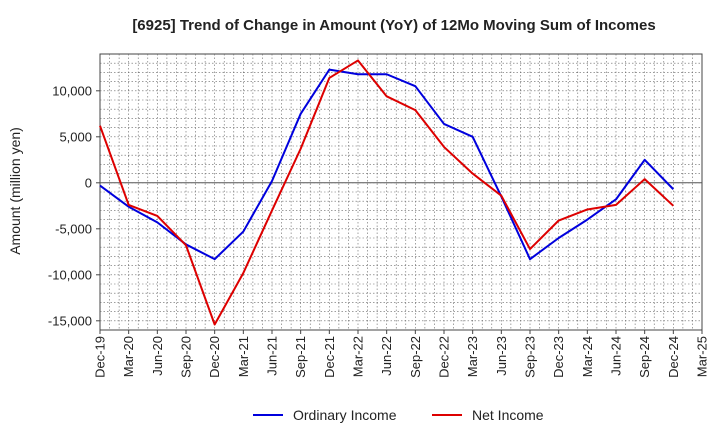 Image resolution: width=720 pixels, height=440 pixels. What do you see at coordinates (358, 356) in the screenshot?
I see `x-tick-label: Mar-22` at bounding box center [358, 356].